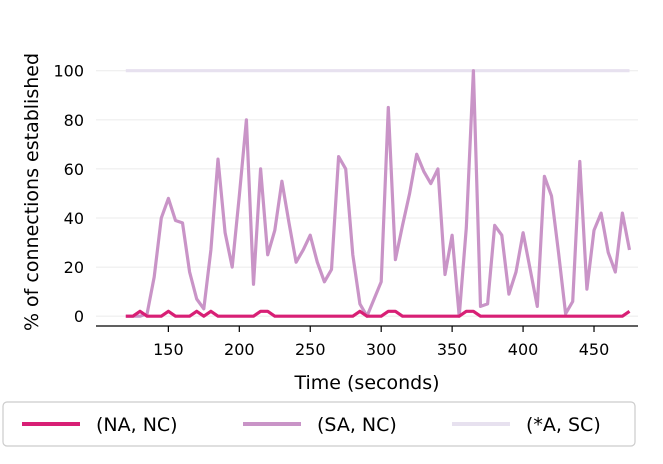  What do you see at coordinates (310, 349) in the screenshot?
I see `x-tick-label-250: 250` at bounding box center [310, 349].